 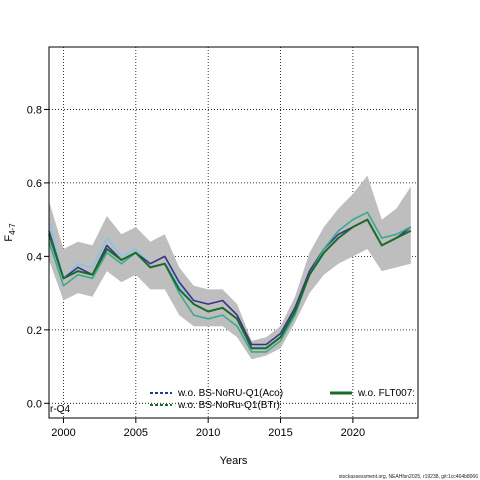 What do you see at coordinates (63, 433) in the screenshot?
I see `x-tick-label: 2000` at bounding box center [63, 433].